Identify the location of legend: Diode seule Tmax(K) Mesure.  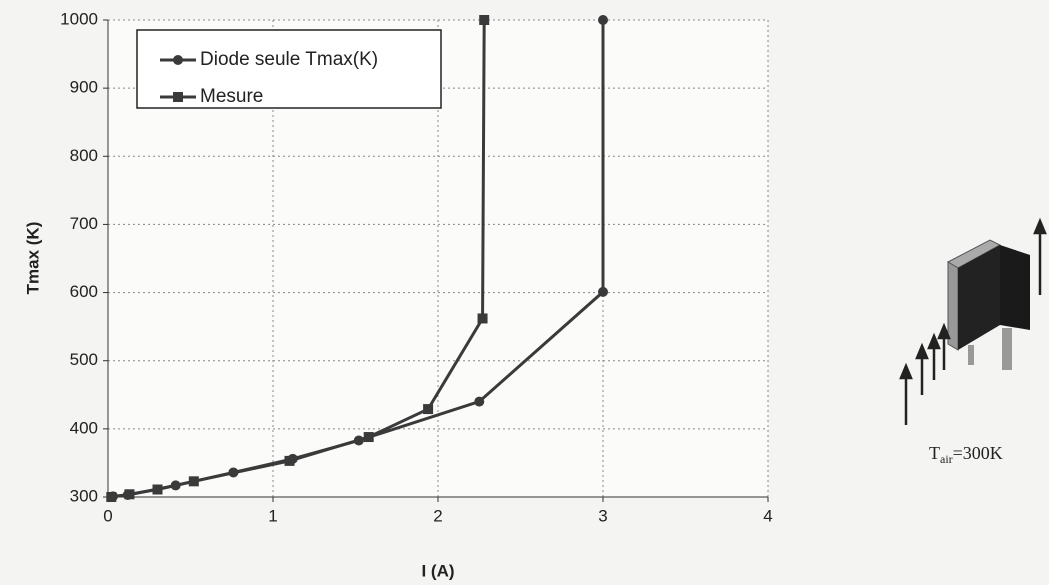
(289, 69).